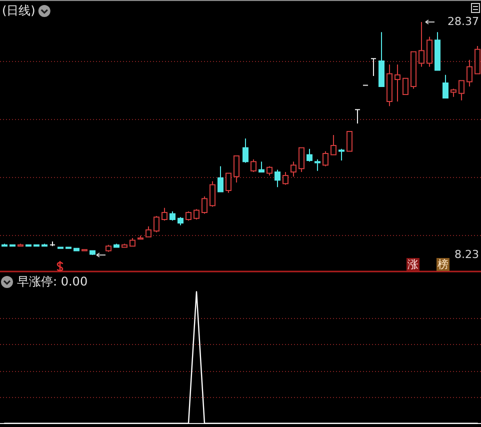 The width and height of the screenshot is (481, 427). I want to click on chart-title: 早涨停: 0.00, so click(52, 281).